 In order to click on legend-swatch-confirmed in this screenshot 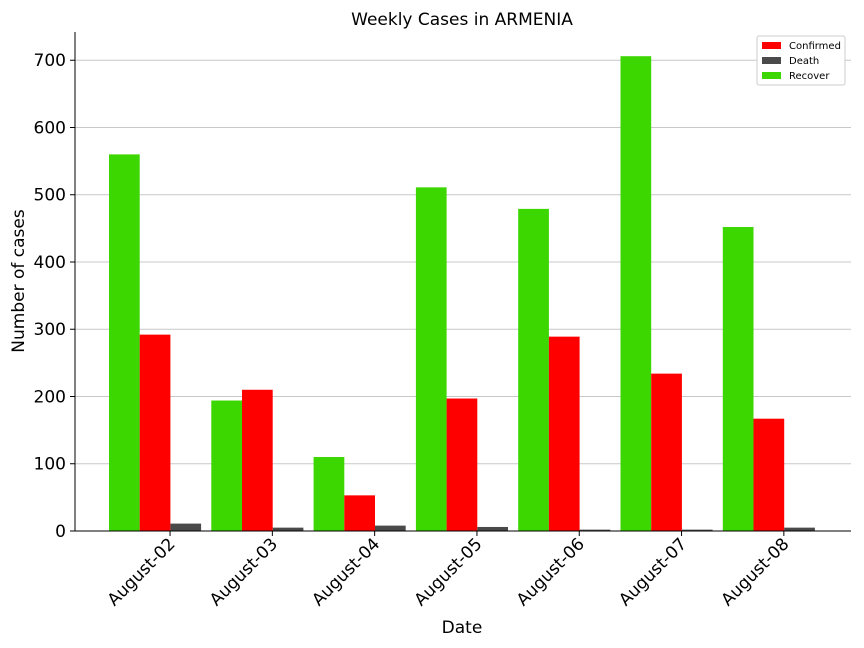, I will do `click(771, 45)`.